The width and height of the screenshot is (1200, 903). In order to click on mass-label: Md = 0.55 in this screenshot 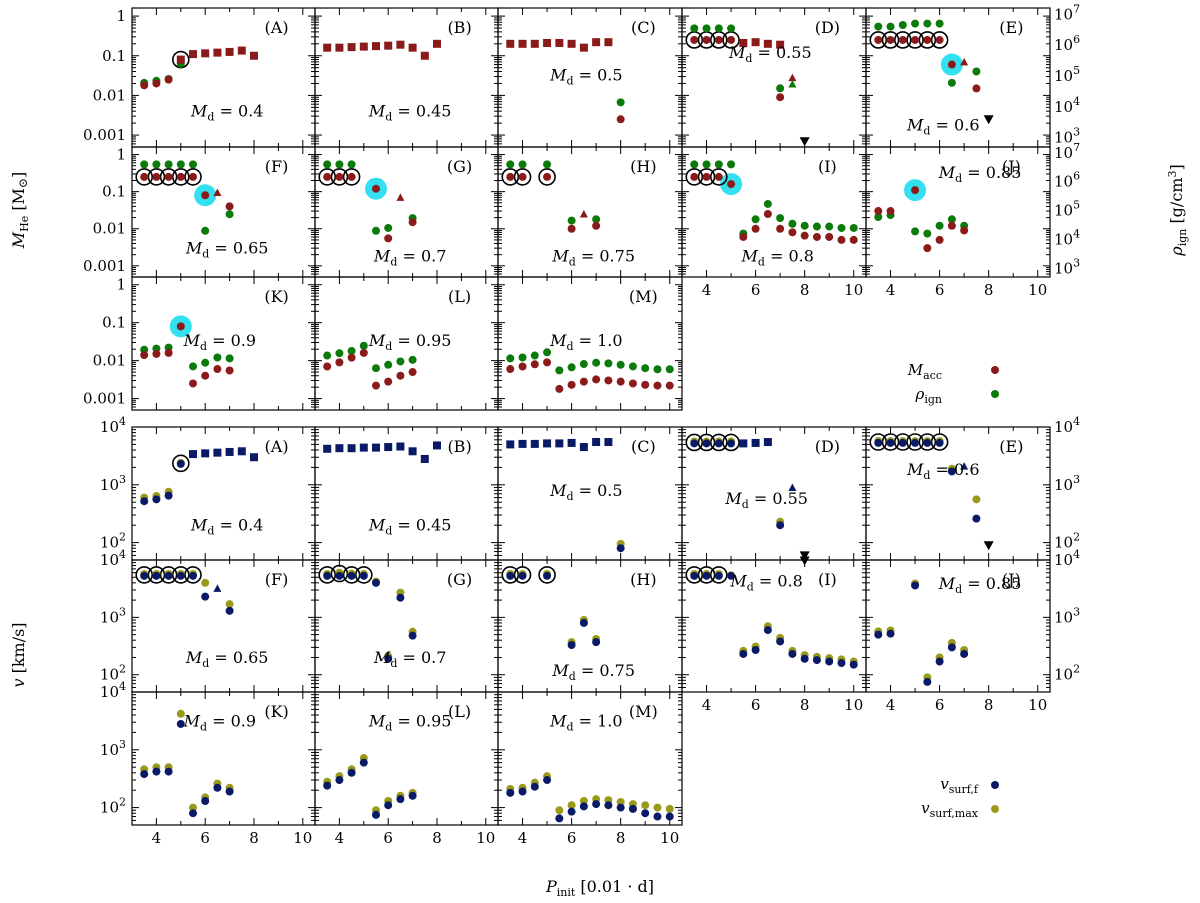, I will do `click(770, 54)`.